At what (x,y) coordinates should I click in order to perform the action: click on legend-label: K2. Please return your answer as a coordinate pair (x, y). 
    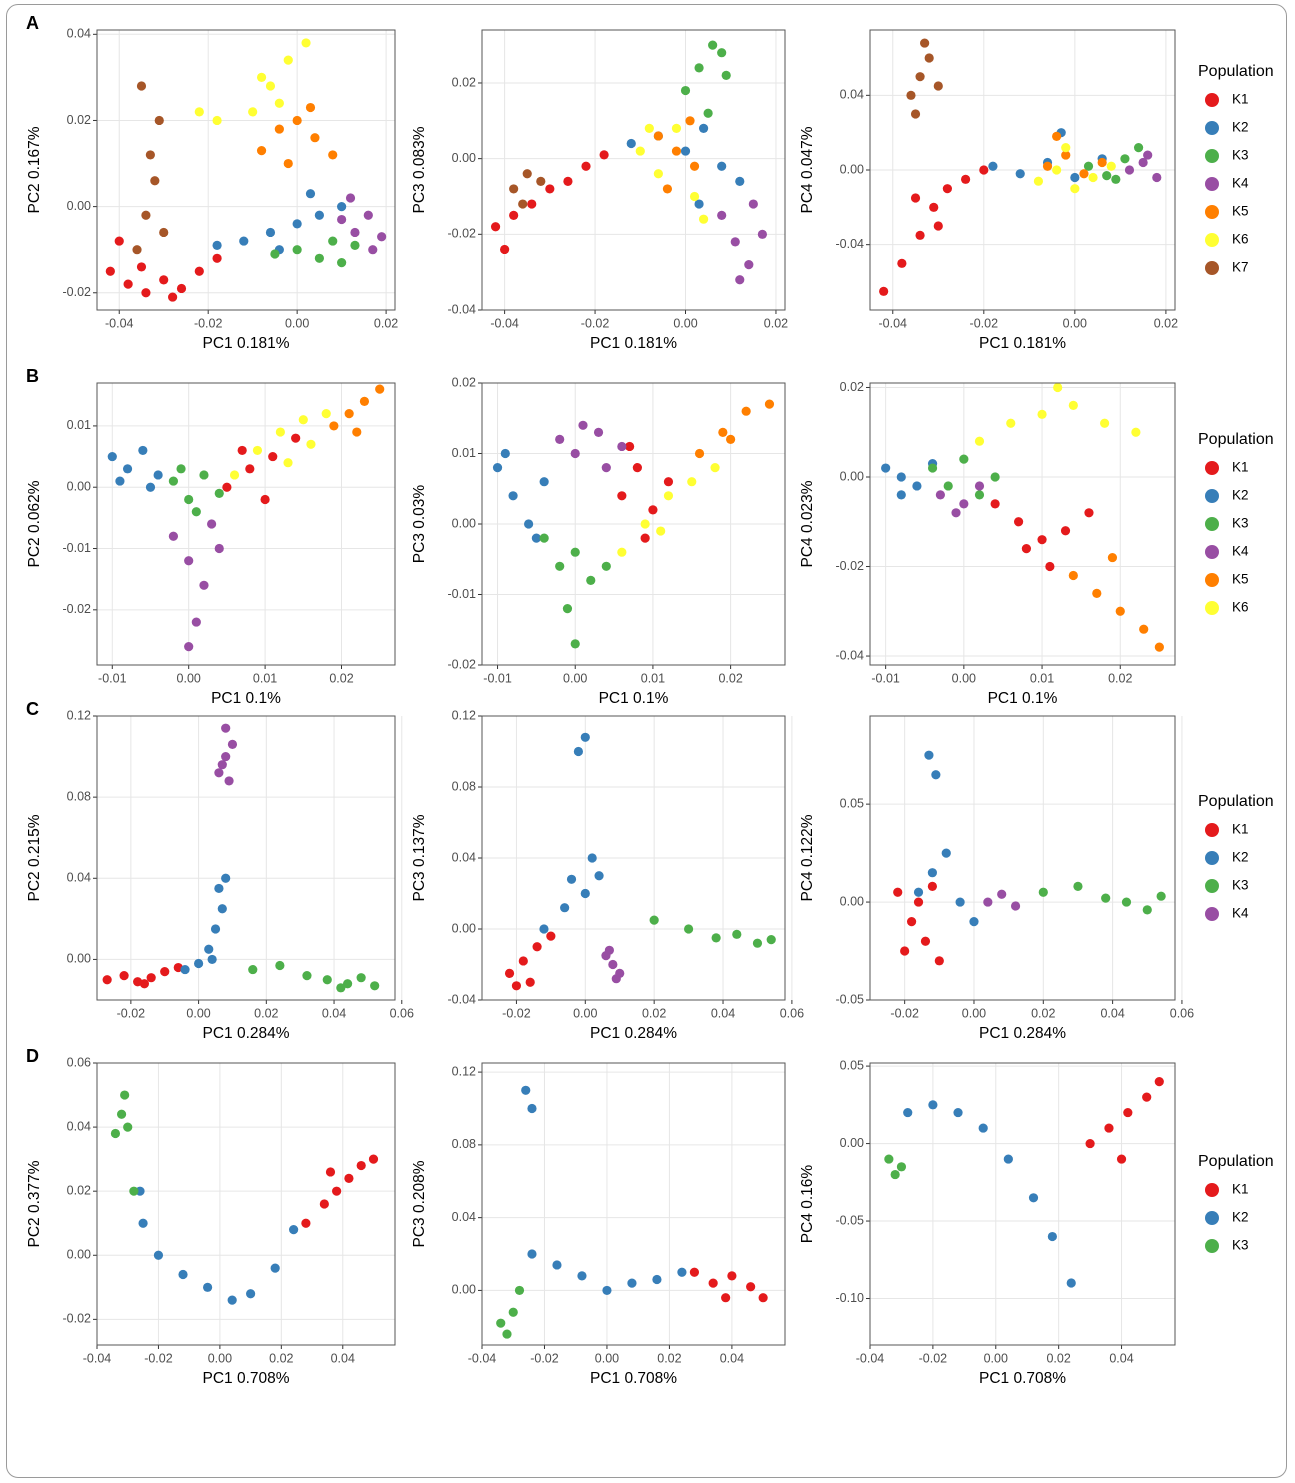
    Looking at the image, I should click on (1240, 495).